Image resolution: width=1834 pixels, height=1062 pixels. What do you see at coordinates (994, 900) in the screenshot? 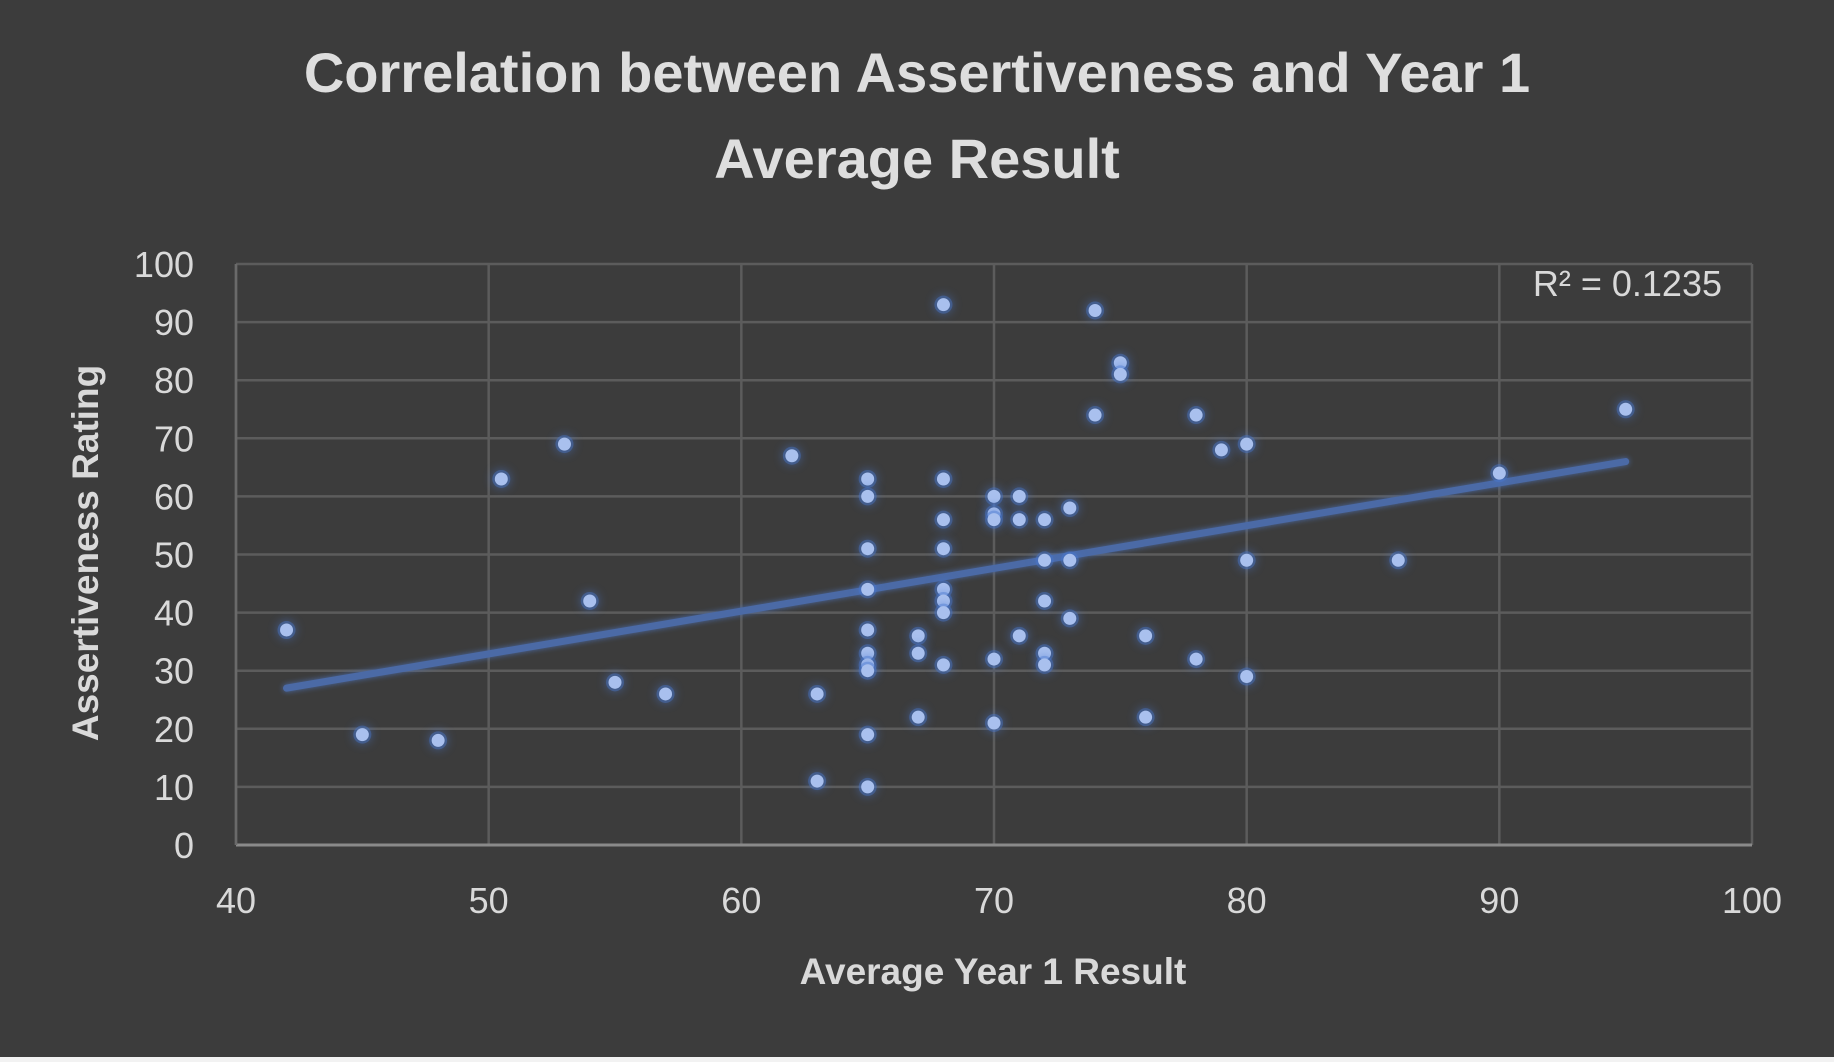
I see `x-tick-label: 70` at bounding box center [994, 900].